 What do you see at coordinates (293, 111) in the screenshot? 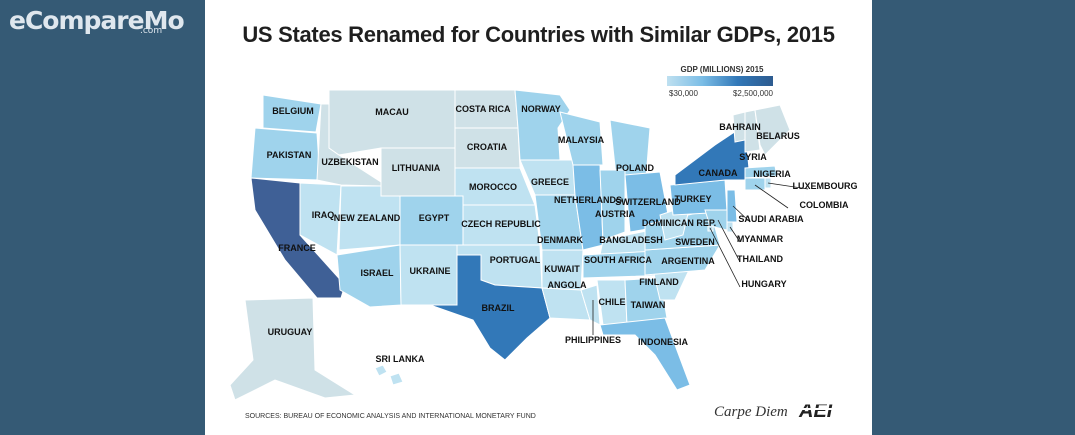
I see `state-label-wa: BELGIUM` at bounding box center [293, 111].